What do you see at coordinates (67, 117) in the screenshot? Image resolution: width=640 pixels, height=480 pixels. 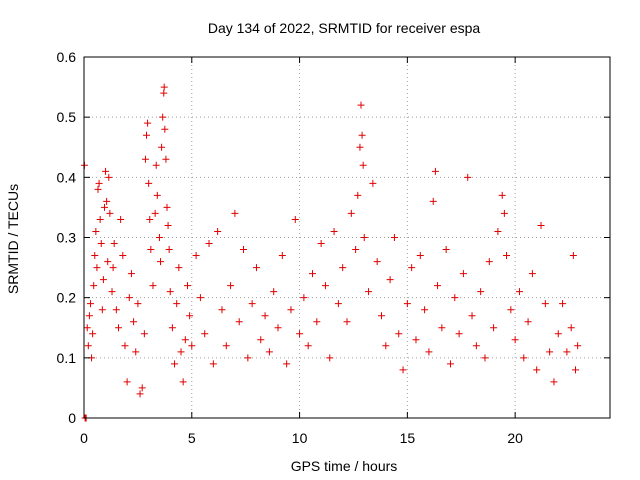 I see `y-tick-label: 0.5` at bounding box center [67, 117].